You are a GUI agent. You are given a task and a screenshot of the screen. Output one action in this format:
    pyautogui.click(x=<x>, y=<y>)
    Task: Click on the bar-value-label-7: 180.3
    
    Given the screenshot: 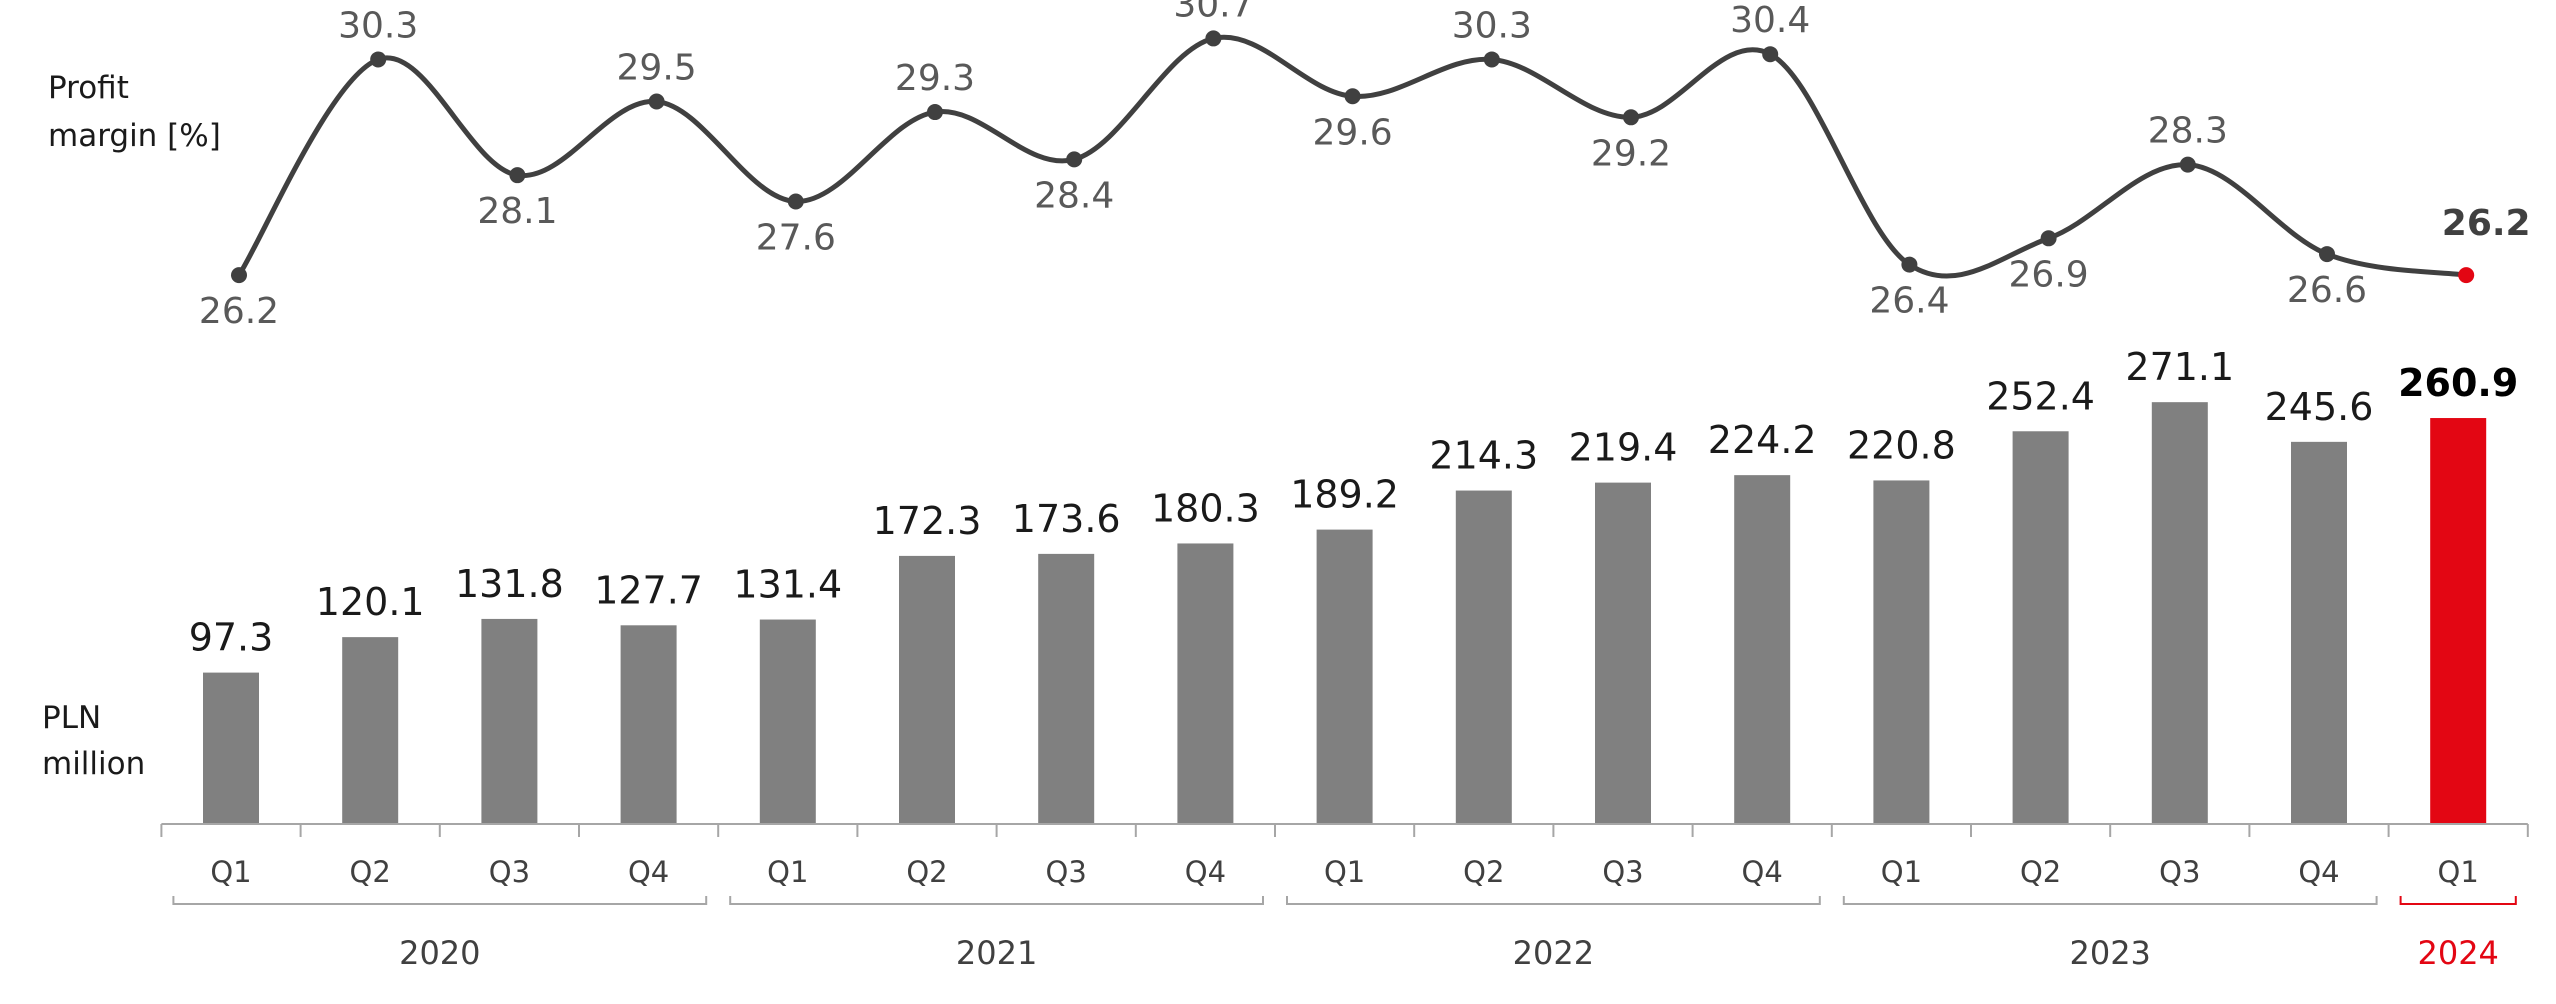 What is the action you would take?
    pyautogui.click(x=1205, y=508)
    